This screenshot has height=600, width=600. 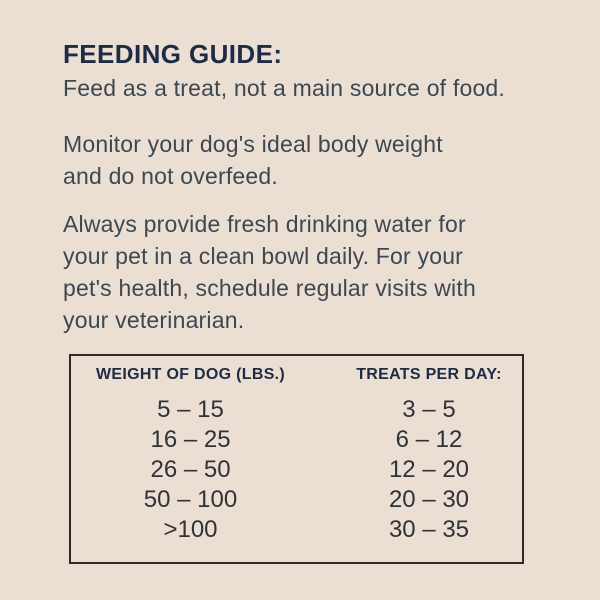 I want to click on table-header-row: WEIGHT OF DOG (LBS.) TREATS PER DAY:, so click(x=296, y=375).